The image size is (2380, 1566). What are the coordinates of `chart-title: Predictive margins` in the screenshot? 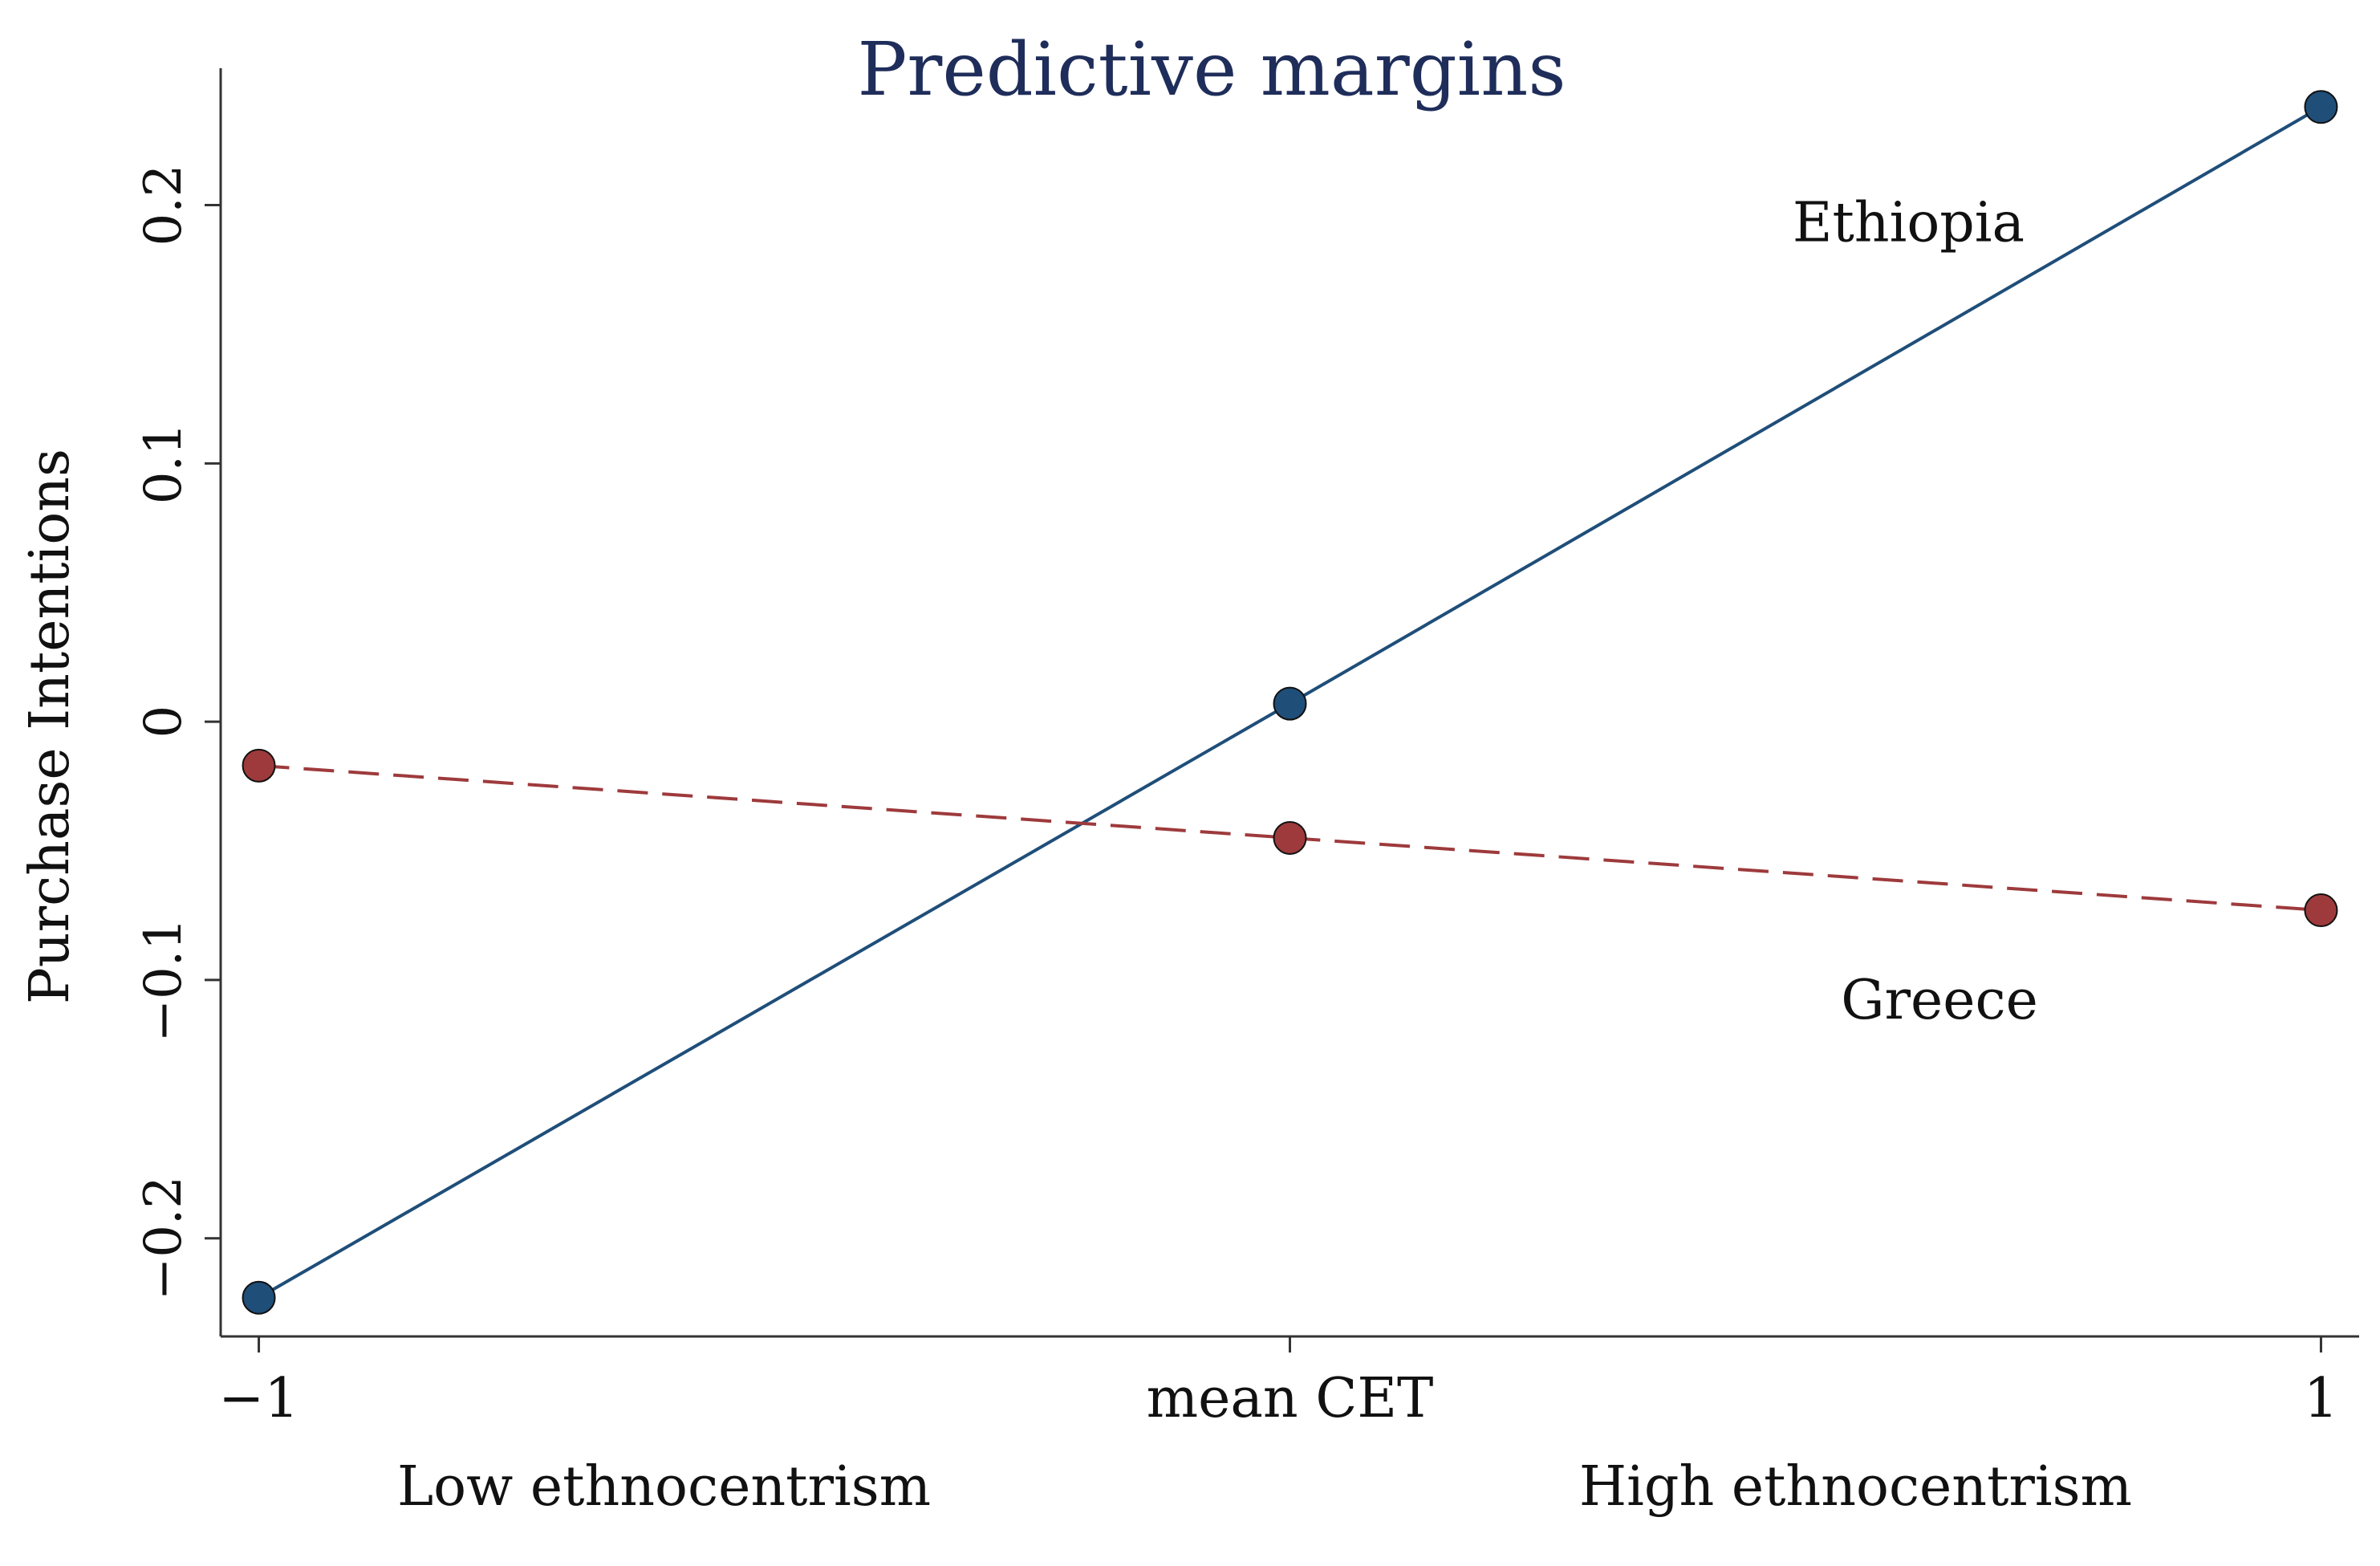 It's located at (1211, 69).